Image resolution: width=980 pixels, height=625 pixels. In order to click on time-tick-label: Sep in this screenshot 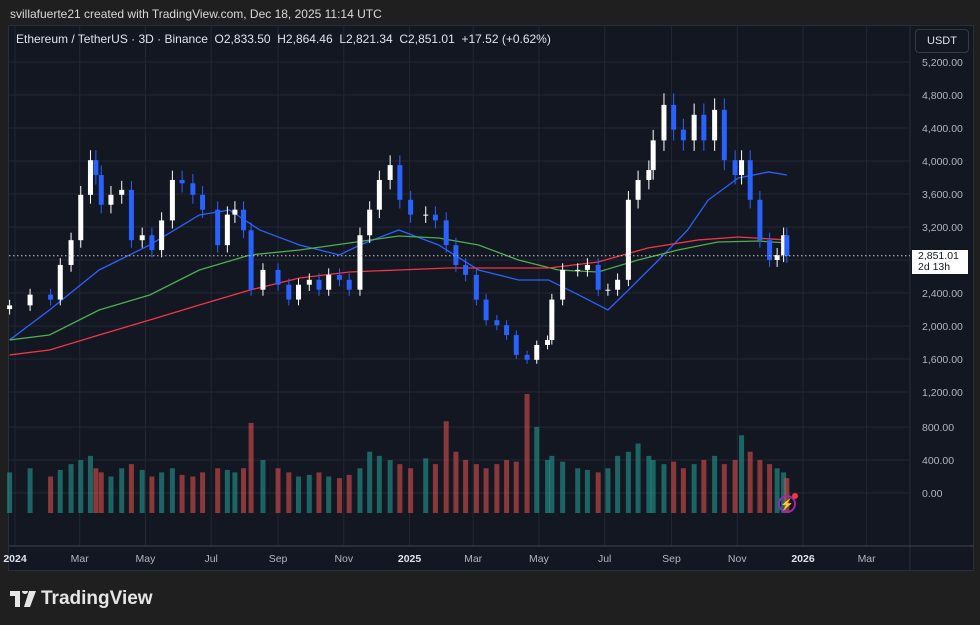, I will do `click(278, 559)`.